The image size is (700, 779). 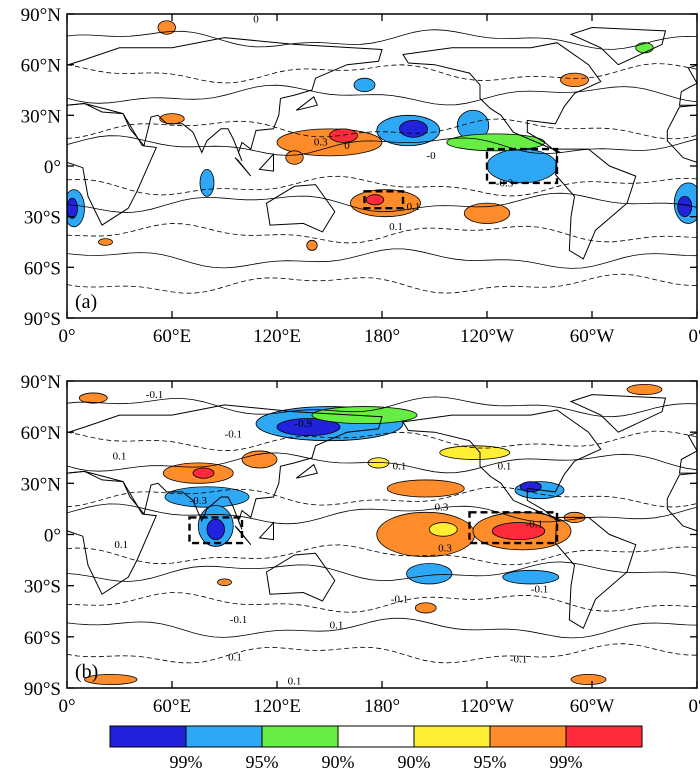 I want to click on y-tick-label: 60°S, so click(x=42, y=638).